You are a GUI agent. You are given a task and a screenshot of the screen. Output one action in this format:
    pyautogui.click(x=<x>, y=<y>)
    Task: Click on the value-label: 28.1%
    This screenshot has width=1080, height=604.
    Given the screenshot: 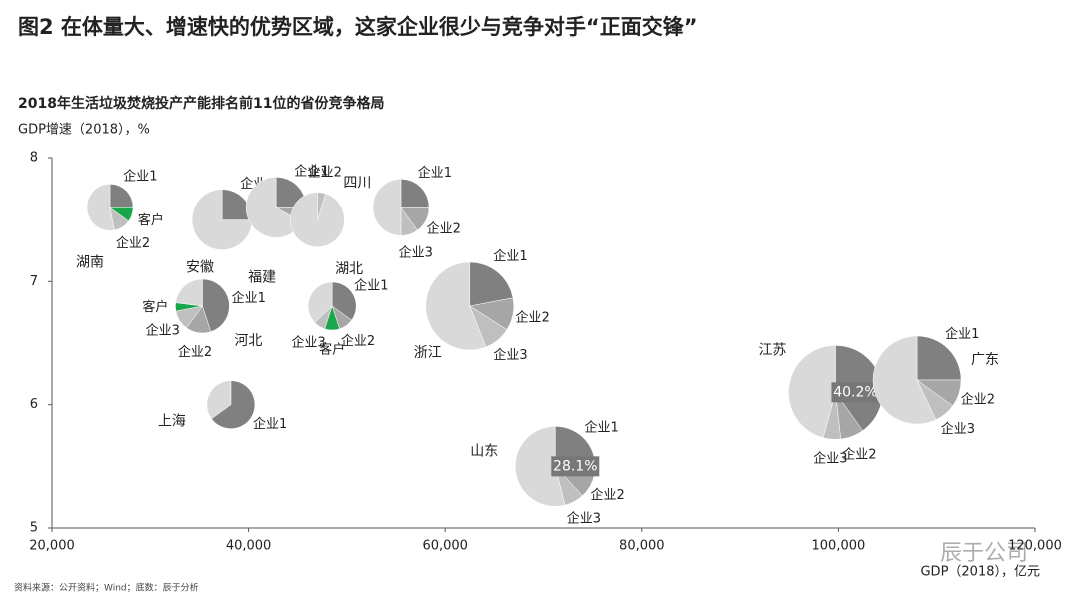 What is the action you would take?
    pyautogui.click(x=575, y=466)
    